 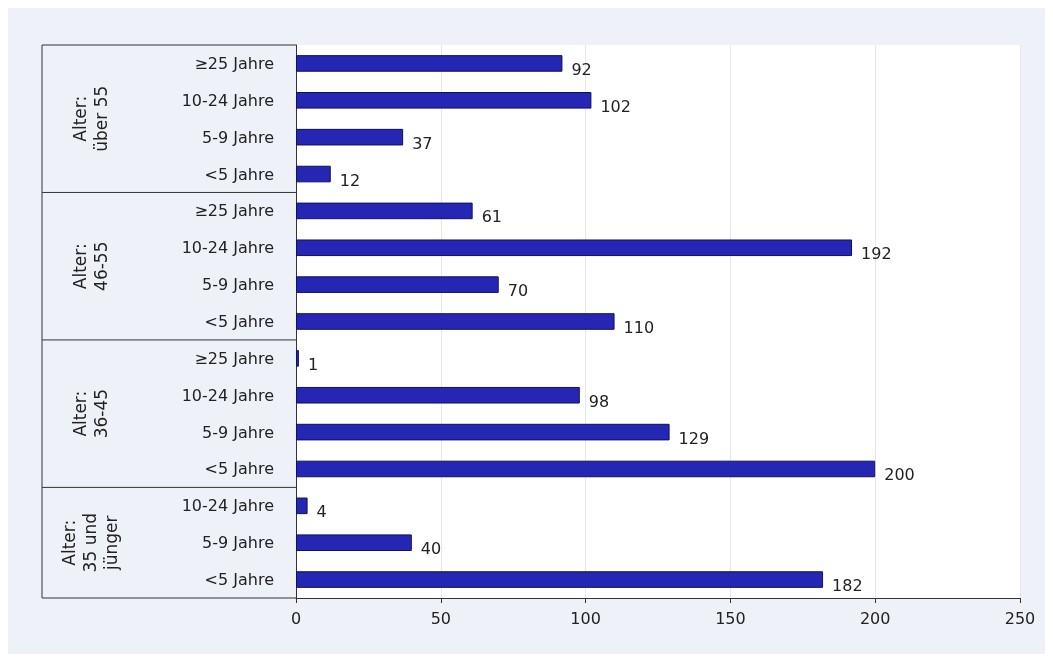 What do you see at coordinates (875, 618) in the screenshot?
I see `x-tick-label: 200` at bounding box center [875, 618].